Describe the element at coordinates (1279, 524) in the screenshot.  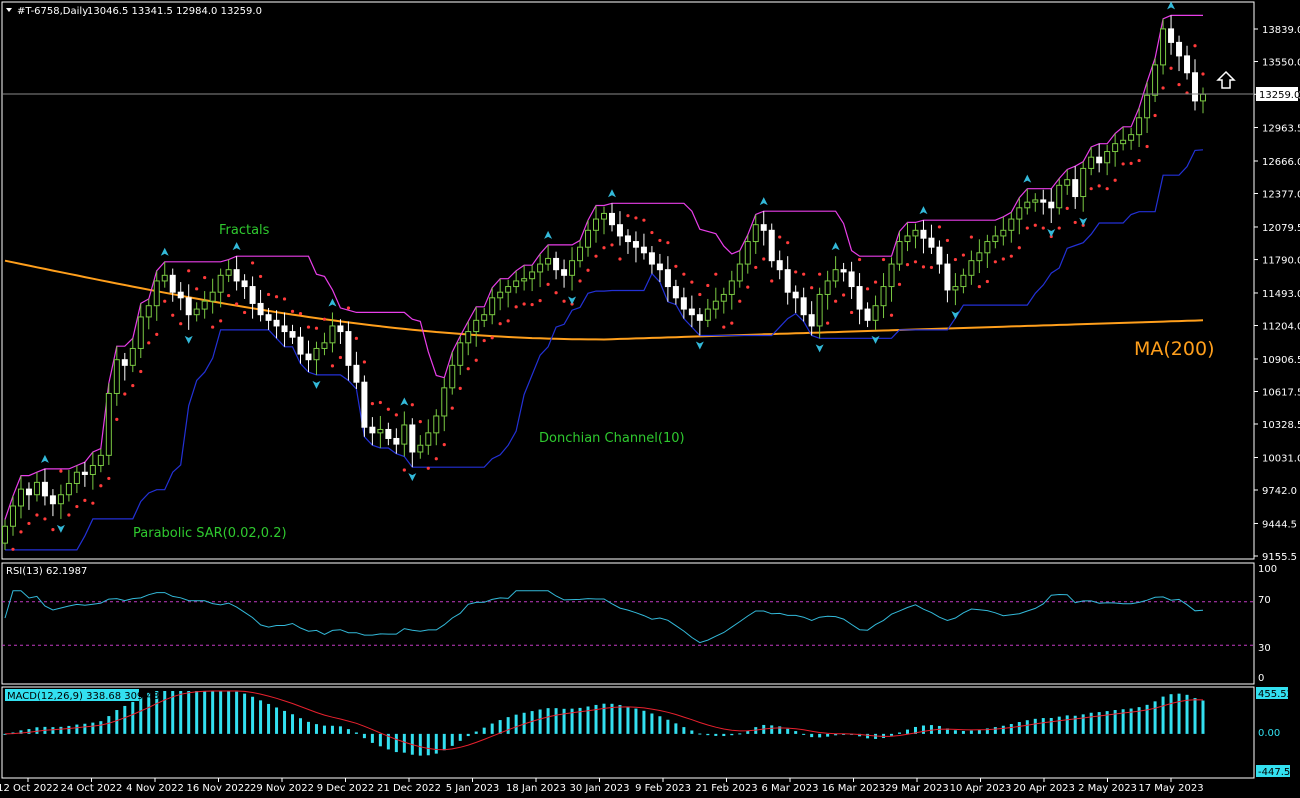
I see `price-tick-label: 9444.5` at that location.